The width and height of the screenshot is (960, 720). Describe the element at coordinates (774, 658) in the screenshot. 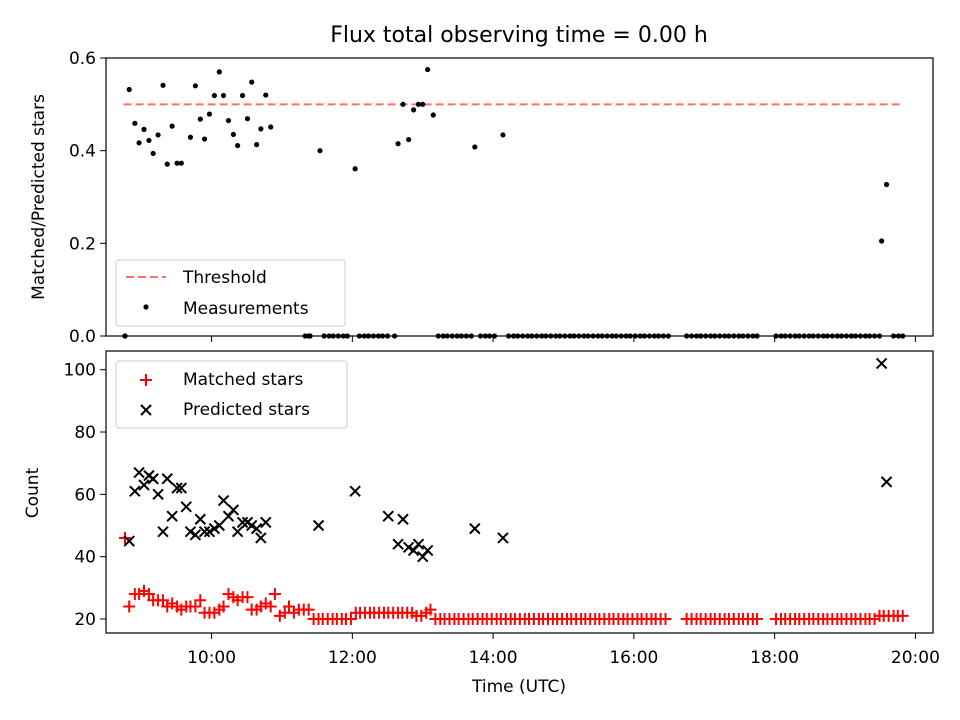

I see `x-tick-label: 18:00` at that location.